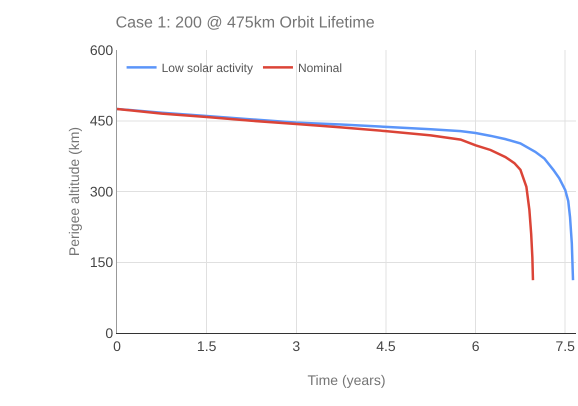 The image size is (578, 406). Describe the element at coordinates (245, 23) in the screenshot. I see `chart-title: Case 1: 200 @ 475km Orbit Lifetime` at that location.